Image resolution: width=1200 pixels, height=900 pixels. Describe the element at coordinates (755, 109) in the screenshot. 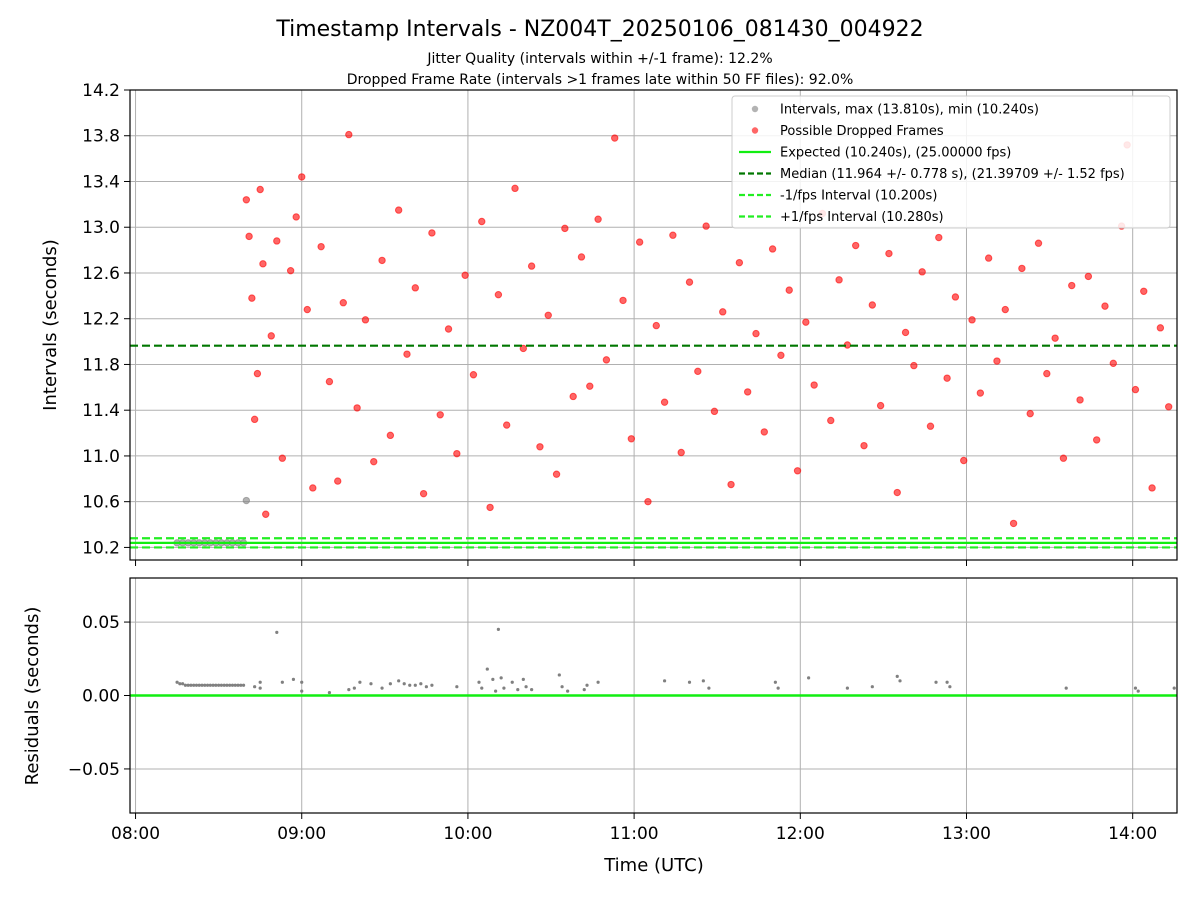

I see `legend-marker` at that location.